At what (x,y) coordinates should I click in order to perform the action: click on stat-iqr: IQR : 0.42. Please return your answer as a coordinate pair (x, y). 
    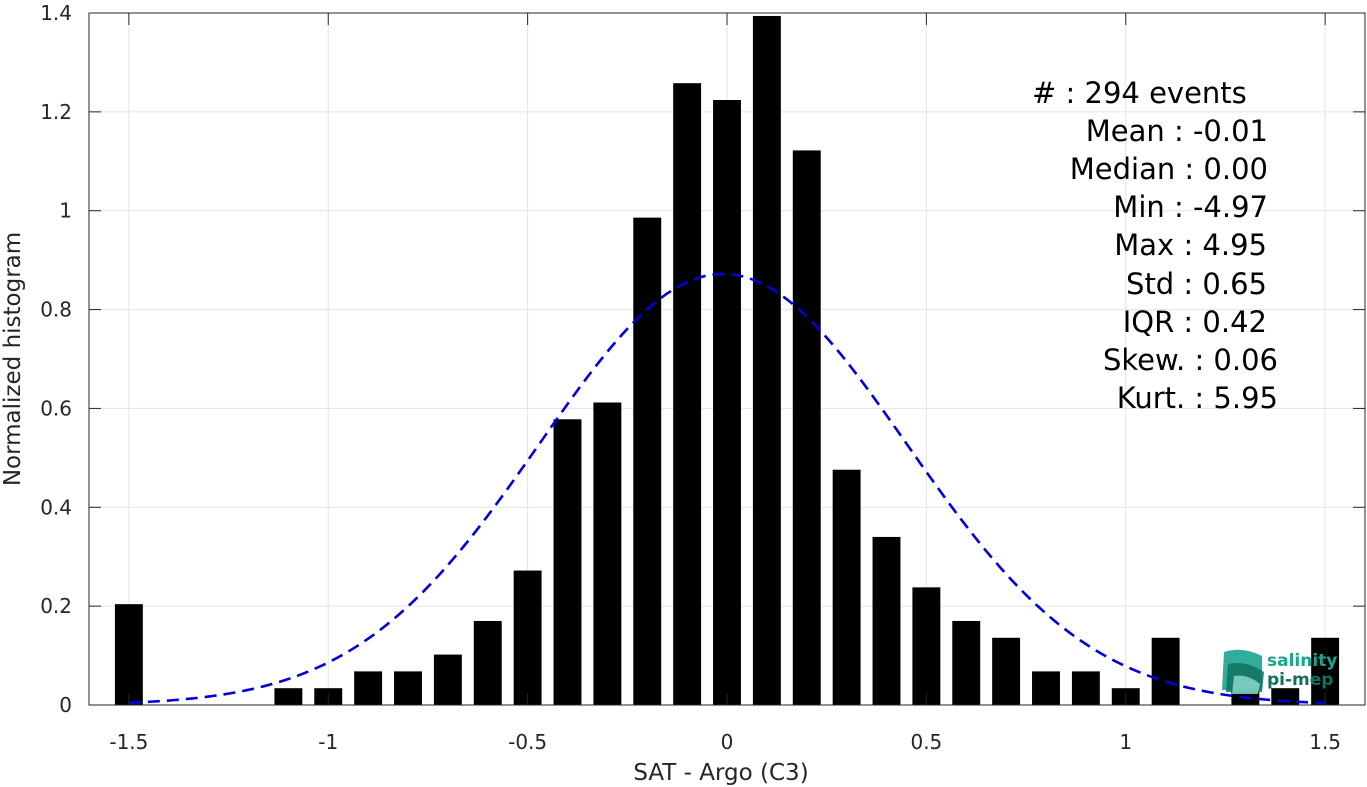
    Looking at the image, I should click on (1195, 322).